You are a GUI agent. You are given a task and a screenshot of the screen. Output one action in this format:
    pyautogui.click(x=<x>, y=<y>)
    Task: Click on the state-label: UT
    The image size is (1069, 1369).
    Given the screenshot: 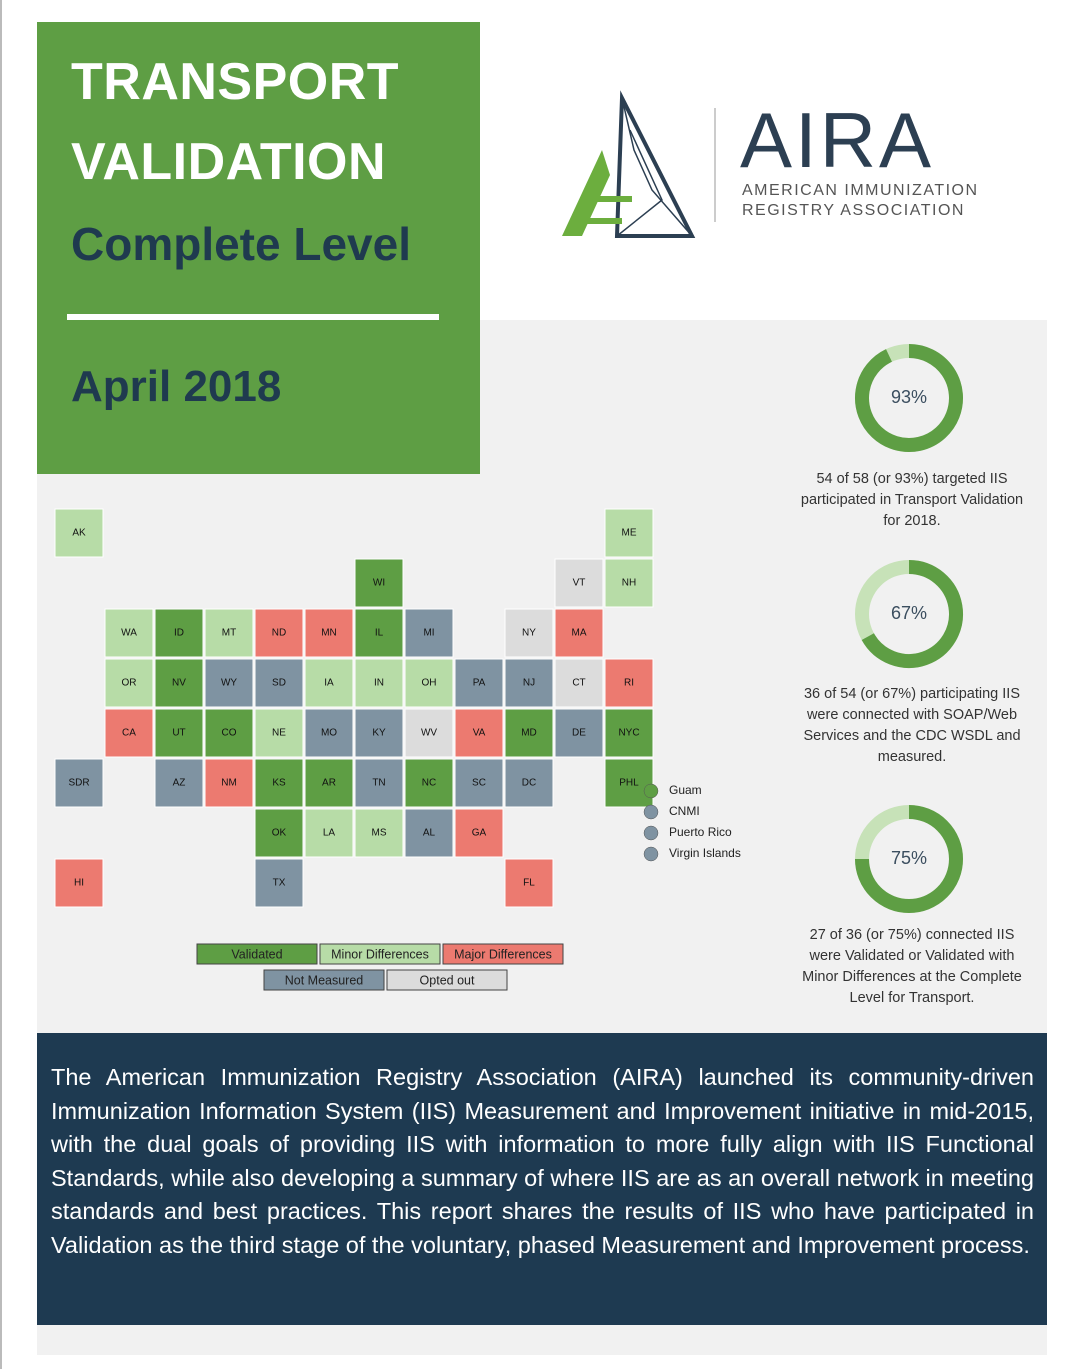 What is the action you would take?
    pyautogui.click(x=178, y=733)
    